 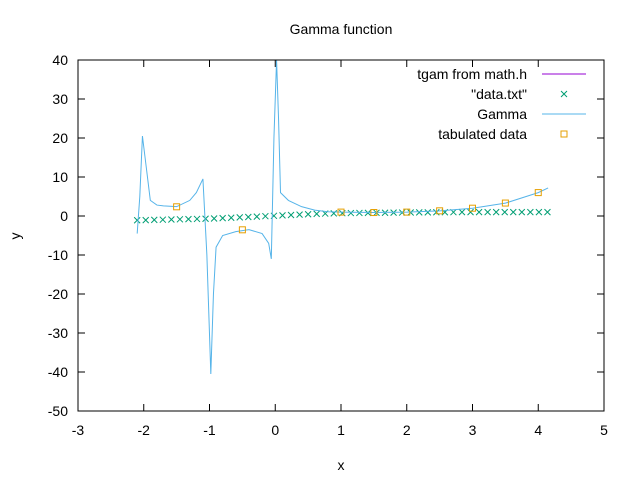 I want to click on y-tick-label: 20, so click(x=60, y=138).